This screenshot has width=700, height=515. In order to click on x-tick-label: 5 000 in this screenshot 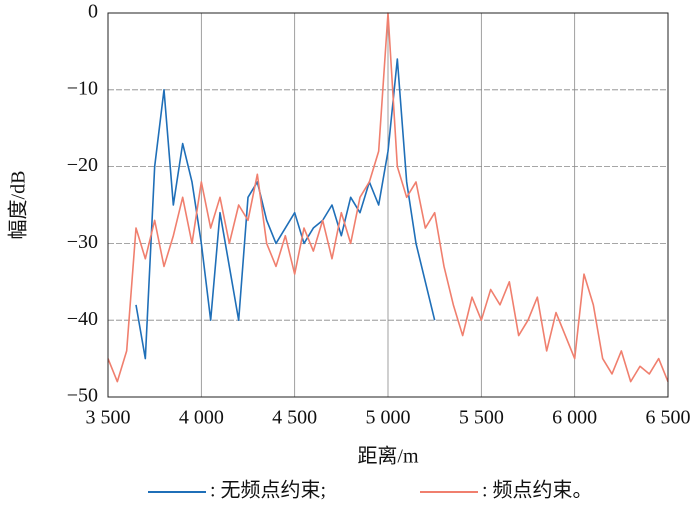, I will do `click(388, 418)`.